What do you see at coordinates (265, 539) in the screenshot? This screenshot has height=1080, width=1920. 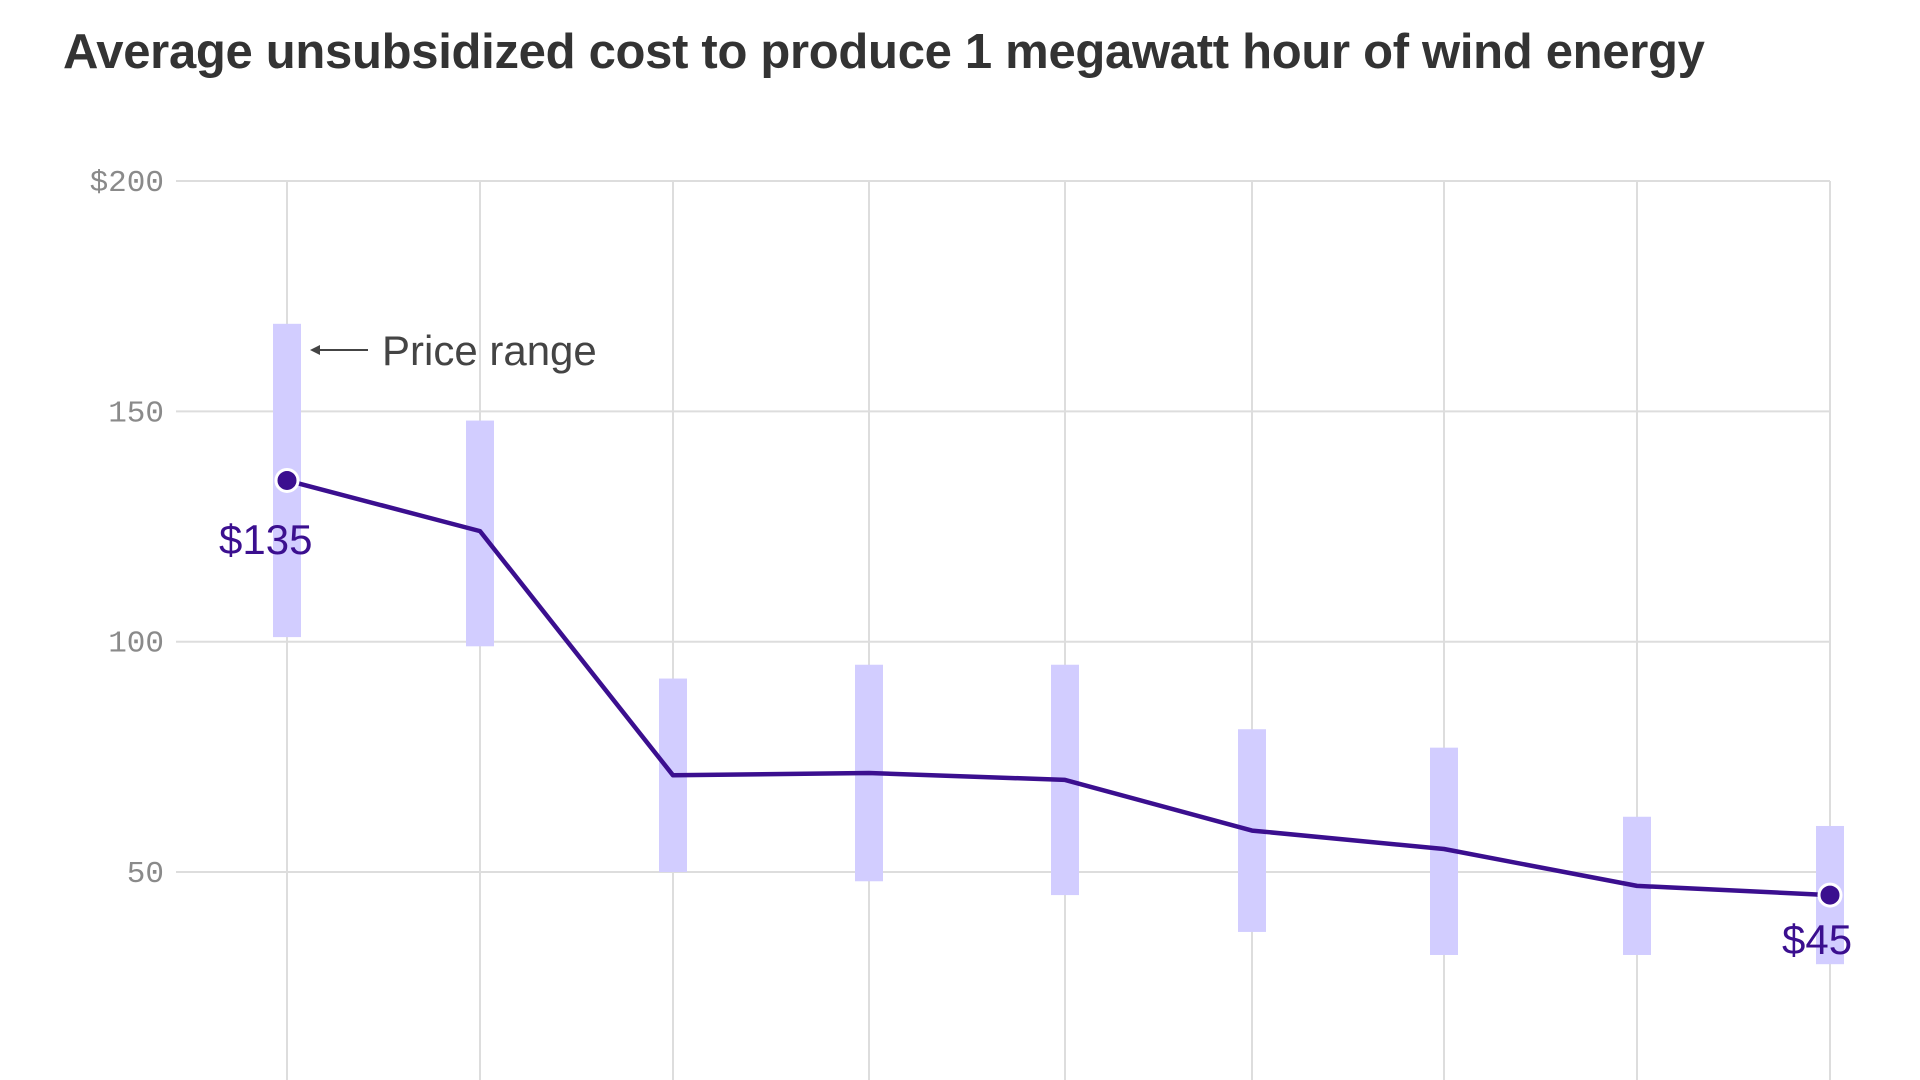 I see `first-value-label: $135` at bounding box center [265, 539].